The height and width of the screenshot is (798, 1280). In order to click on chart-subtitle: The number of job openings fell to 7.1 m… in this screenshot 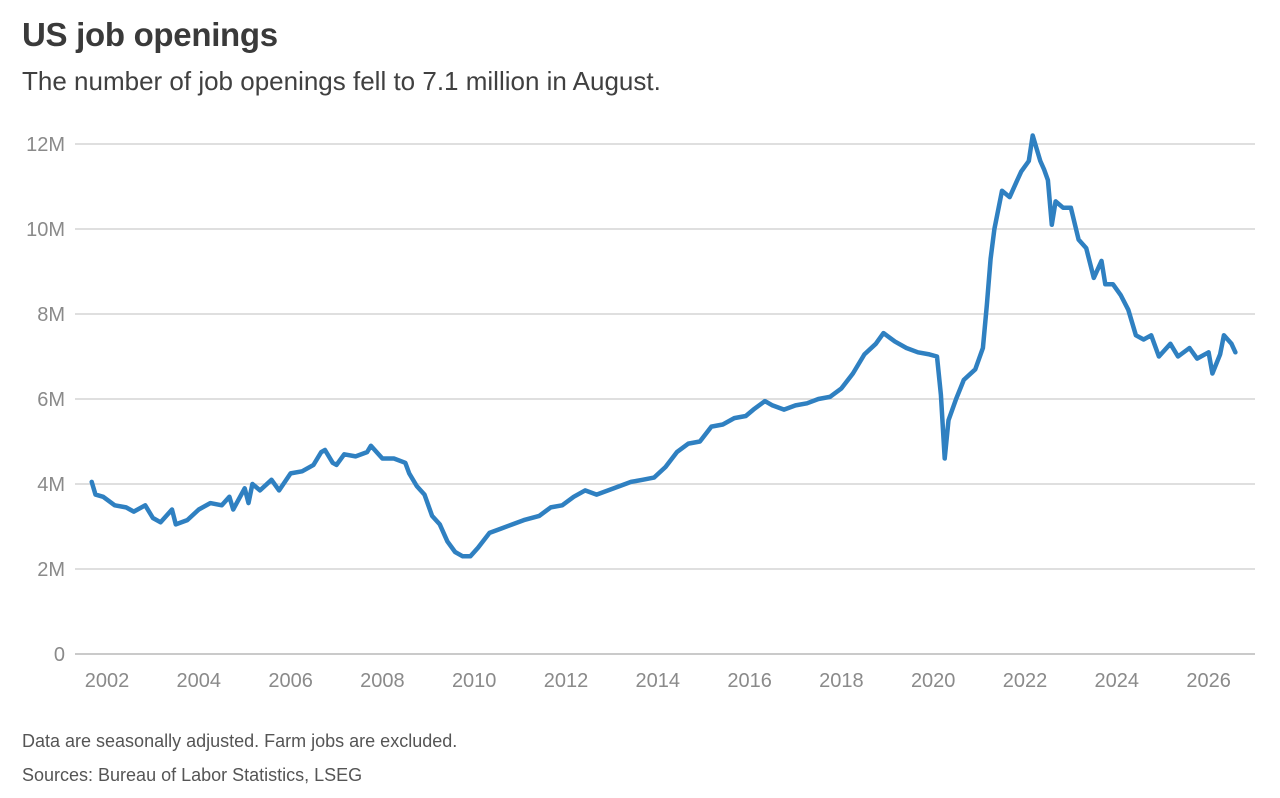, I will do `click(341, 81)`.